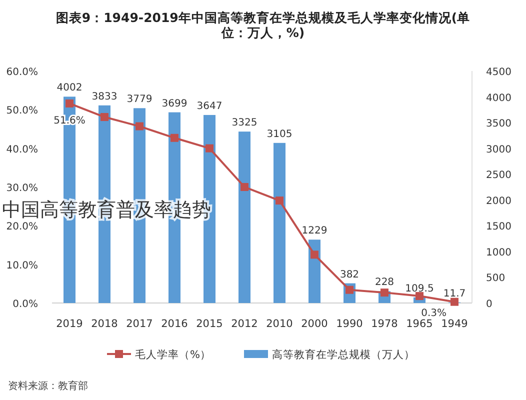  I want to click on x-tick-label: 2017, so click(139, 324).